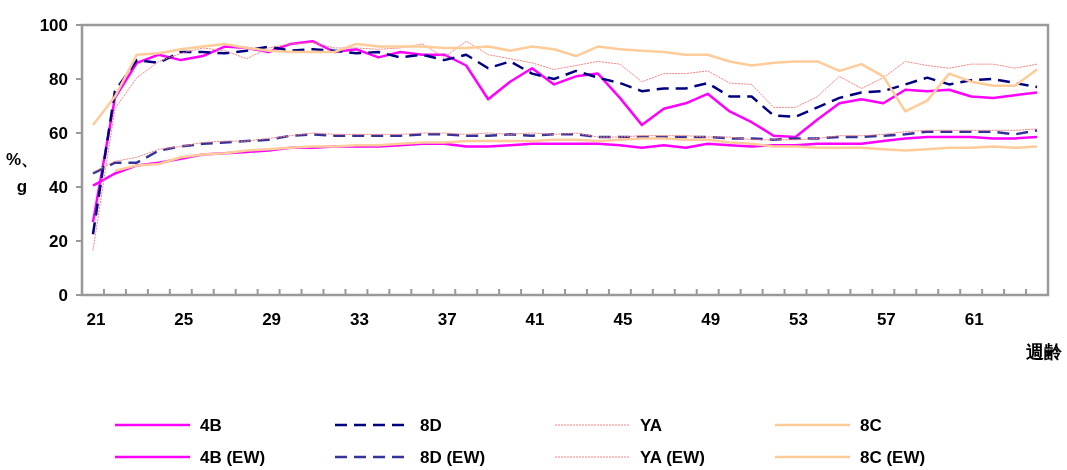 The height and width of the screenshot is (470, 1067). What do you see at coordinates (184, 319) in the screenshot?
I see `x-tick-label: 25` at bounding box center [184, 319].